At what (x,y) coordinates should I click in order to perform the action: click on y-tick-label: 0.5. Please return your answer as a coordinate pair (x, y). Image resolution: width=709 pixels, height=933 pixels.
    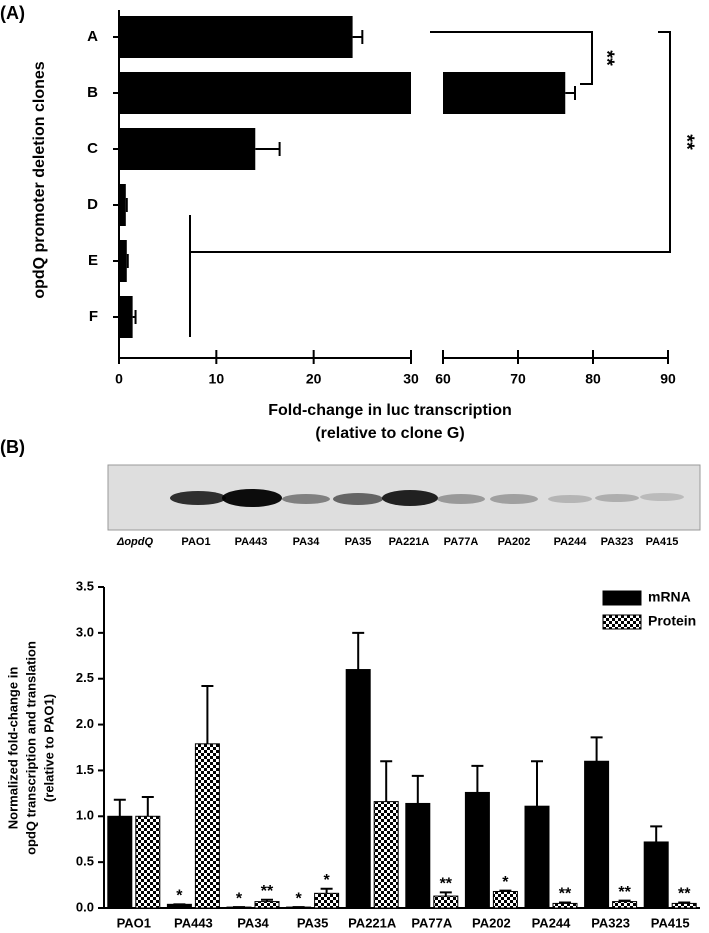
    Looking at the image, I should click on (85, 861).